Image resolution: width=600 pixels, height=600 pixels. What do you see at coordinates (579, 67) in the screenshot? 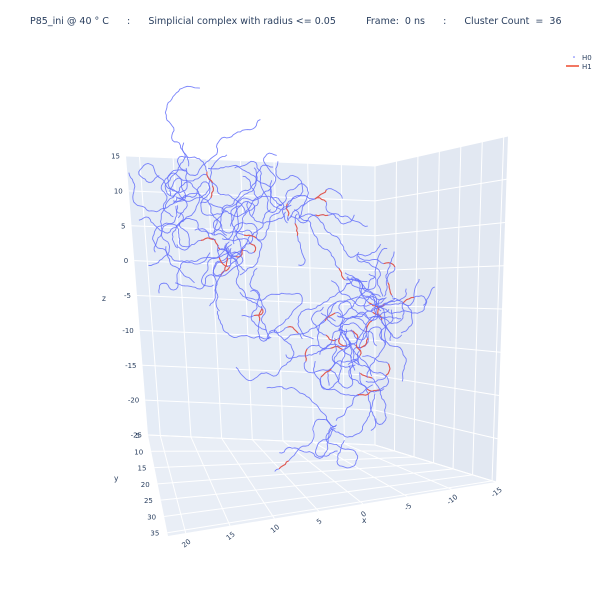
I see `legend-item-h1: H1` at bounding box center [579, 67].